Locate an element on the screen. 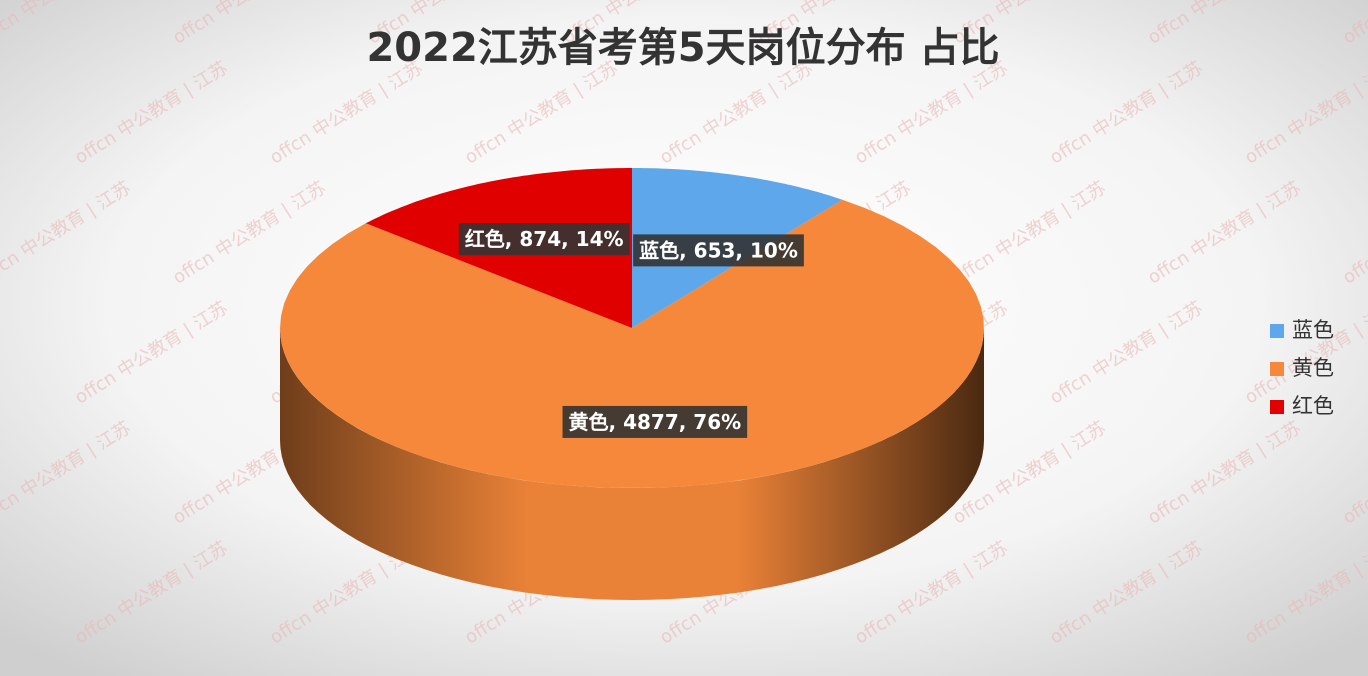 The image size is (1368, 676). legend-label: 黄色 is located at coordinates (1313, 368).